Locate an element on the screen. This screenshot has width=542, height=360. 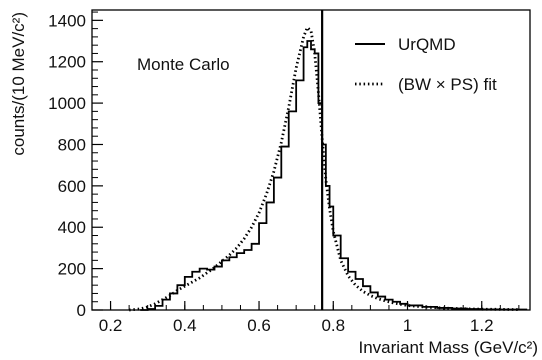
x-axis-label: Invariant Mass (GeV/c²) is located at coordinates (449, 347).